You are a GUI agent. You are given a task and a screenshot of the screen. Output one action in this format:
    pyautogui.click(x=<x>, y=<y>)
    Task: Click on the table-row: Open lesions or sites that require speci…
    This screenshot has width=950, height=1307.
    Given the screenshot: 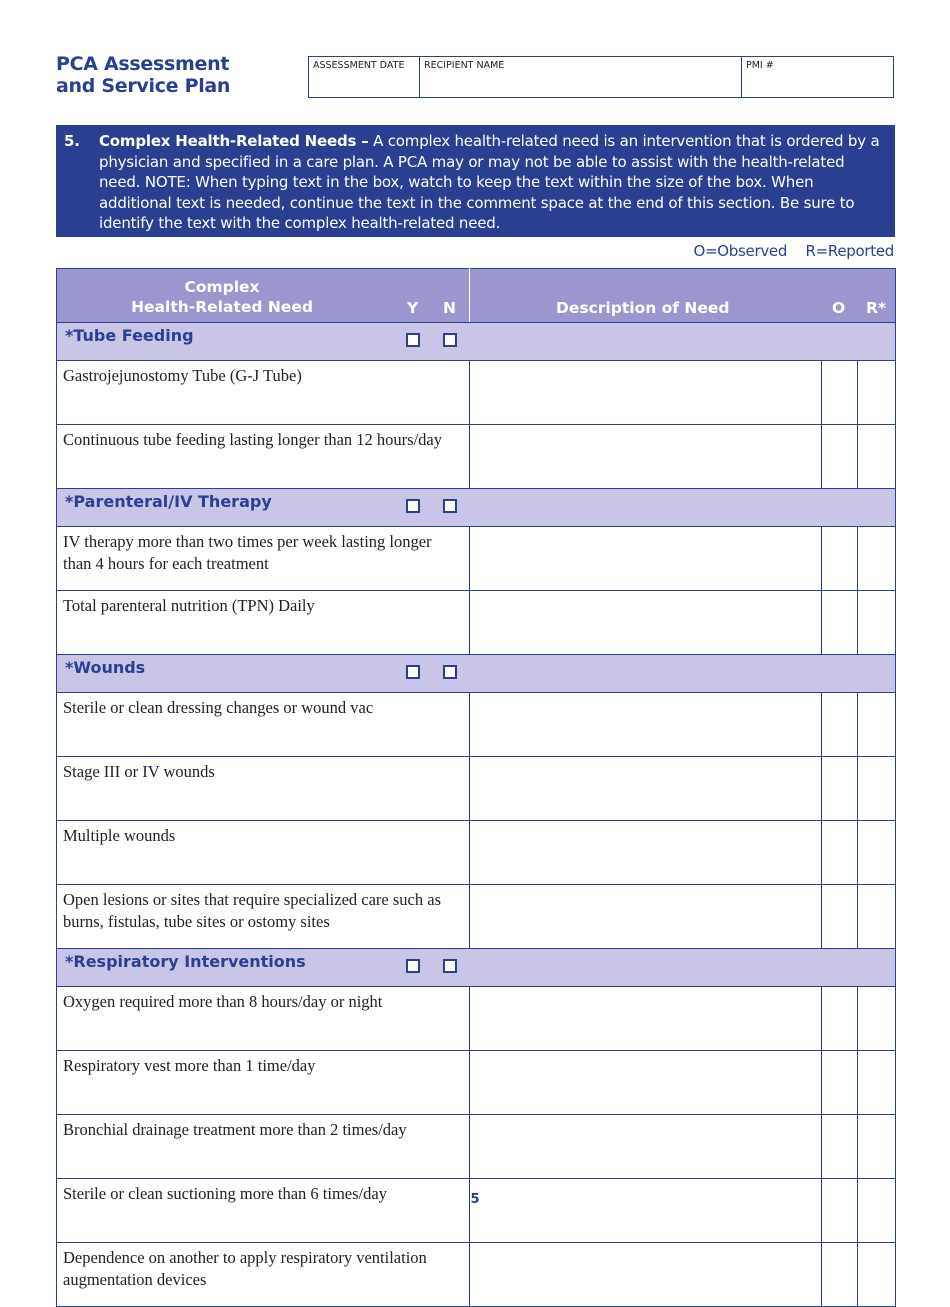 What is the action you would take?
    pyautogui.click(x=476, y=916)
    